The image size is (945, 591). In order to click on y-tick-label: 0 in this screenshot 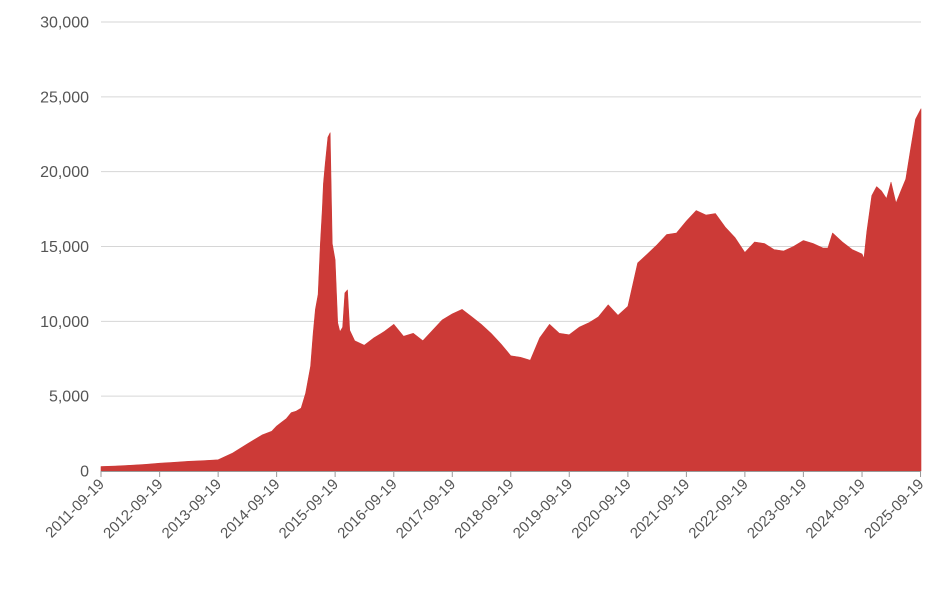, I will do `click(84, 472)`.